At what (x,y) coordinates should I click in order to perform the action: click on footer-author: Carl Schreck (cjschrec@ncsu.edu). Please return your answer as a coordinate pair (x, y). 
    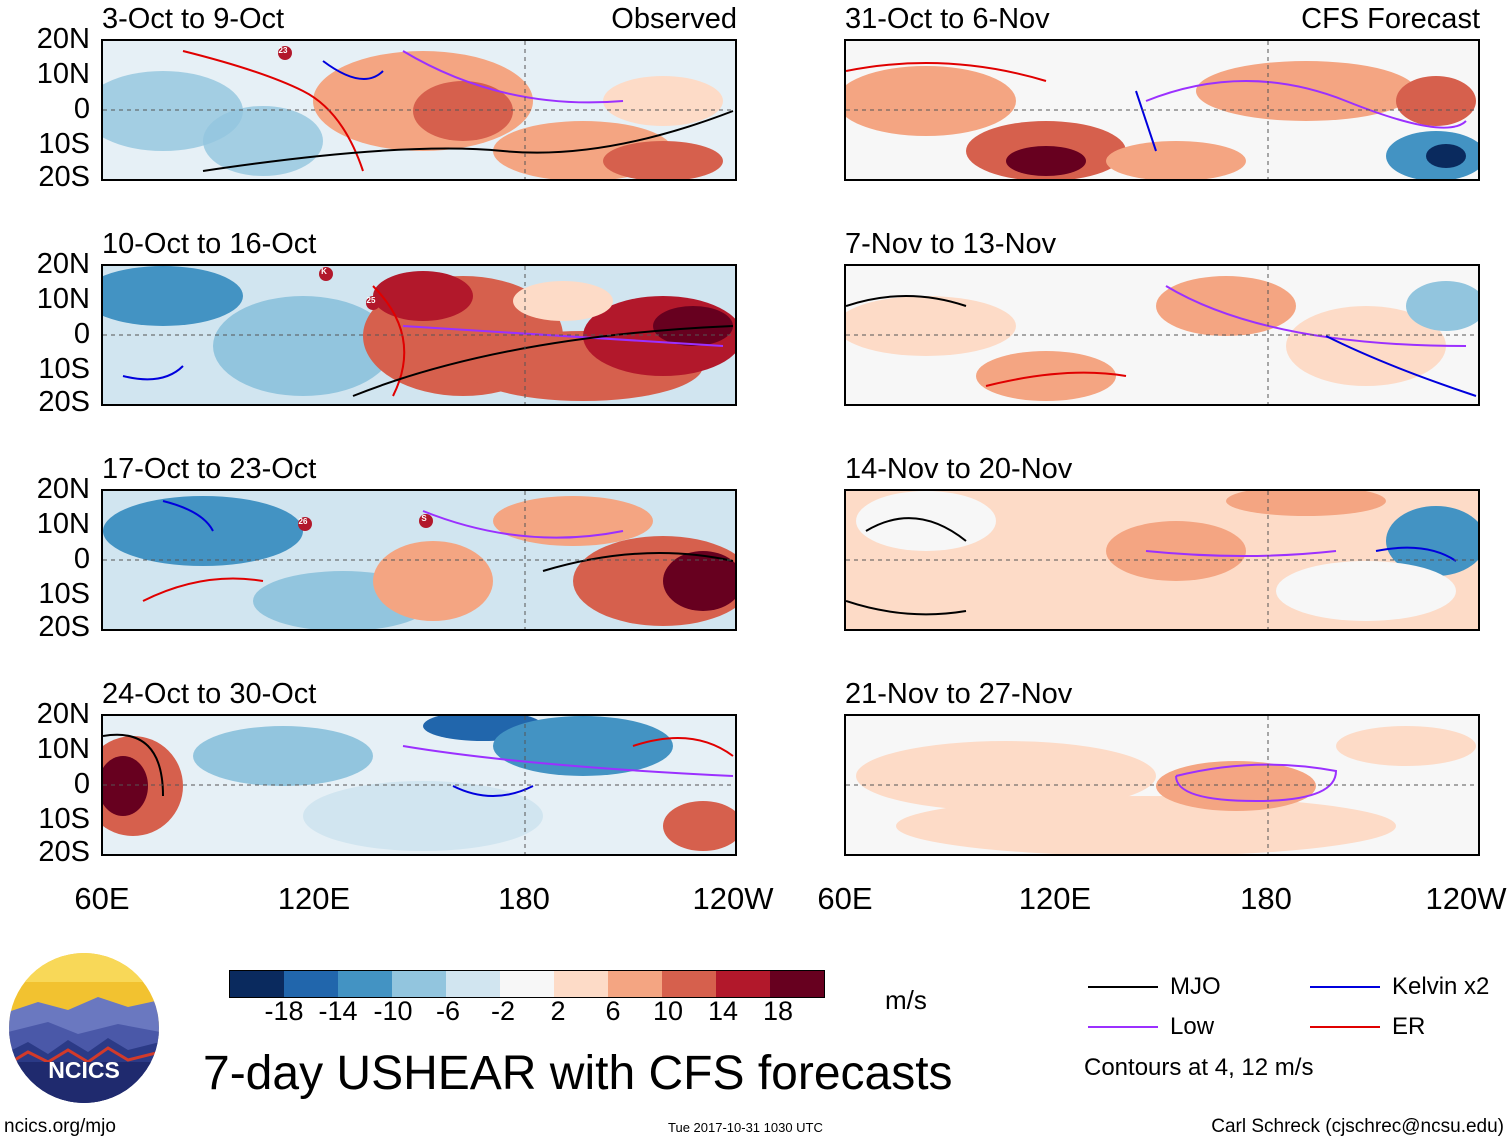
    Looking at the image, I should click on (1357, 1126).